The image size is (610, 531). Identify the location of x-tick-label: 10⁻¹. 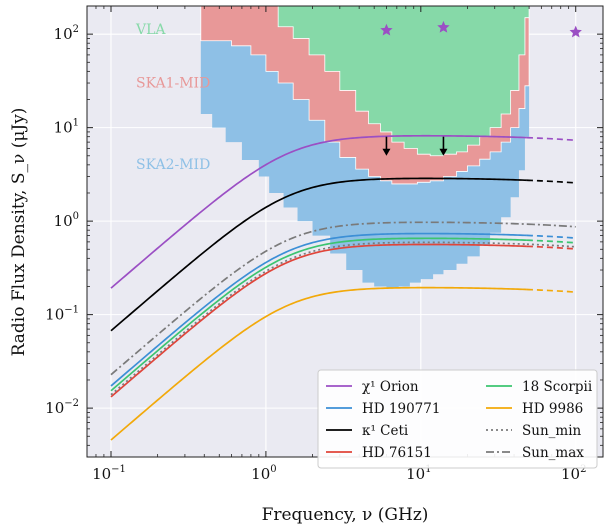
(109, 473).